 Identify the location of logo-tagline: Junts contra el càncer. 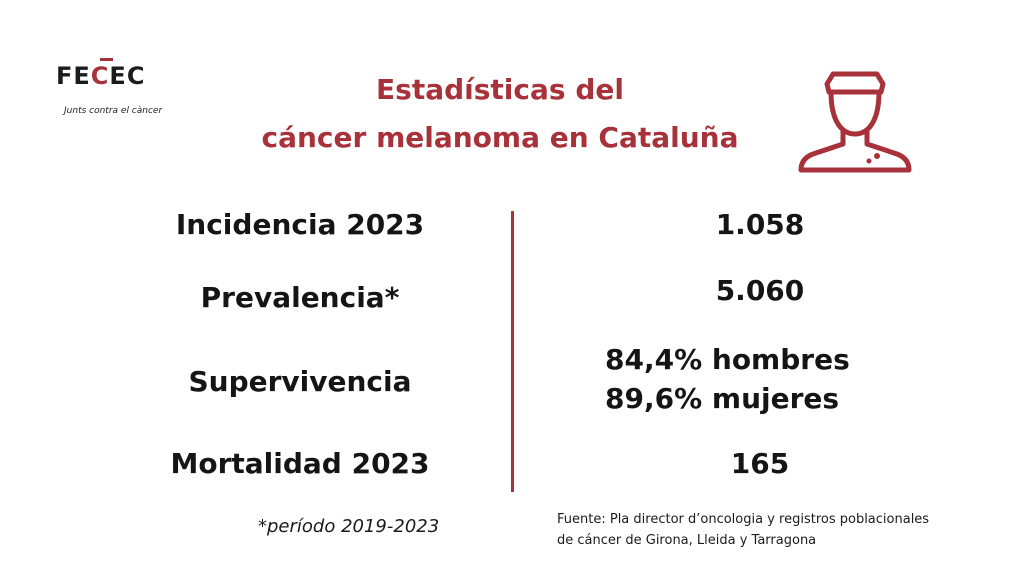
(113, 111).